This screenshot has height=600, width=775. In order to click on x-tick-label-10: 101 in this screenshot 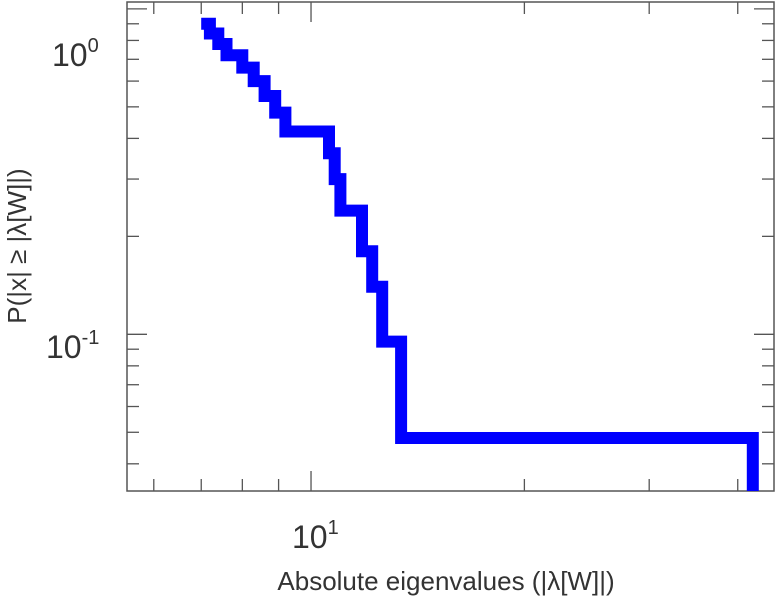, I will do `click(315, 536)`.